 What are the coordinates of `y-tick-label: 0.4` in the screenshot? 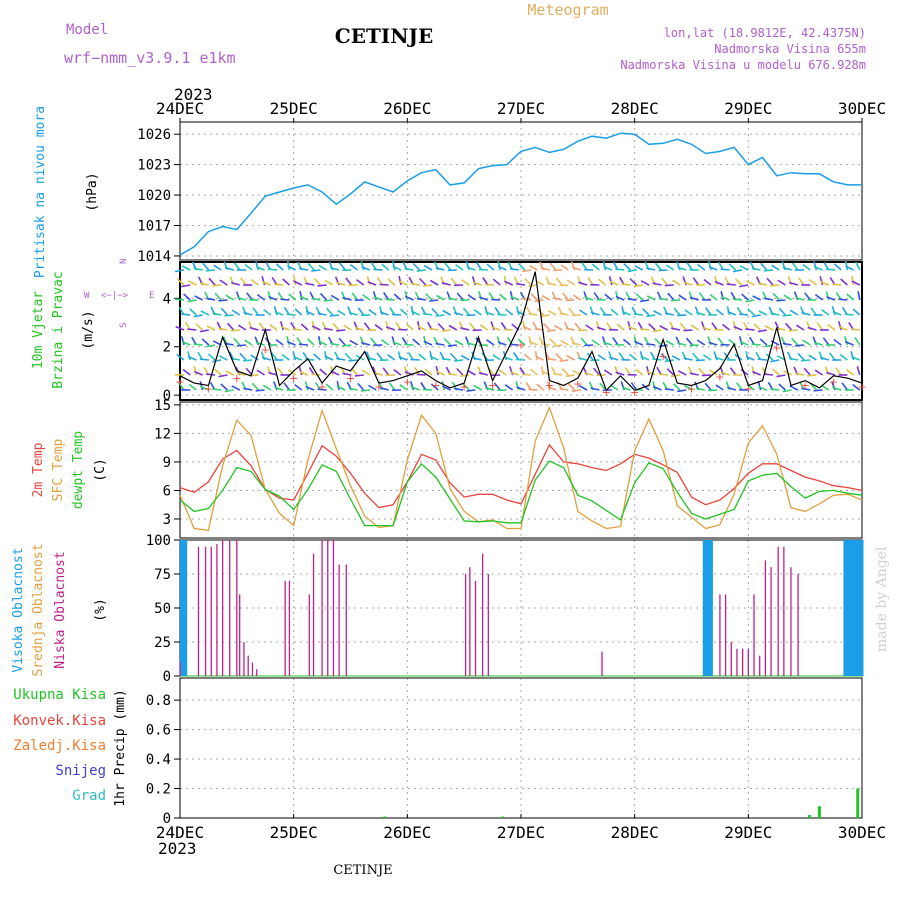 It's located at (158, 760).